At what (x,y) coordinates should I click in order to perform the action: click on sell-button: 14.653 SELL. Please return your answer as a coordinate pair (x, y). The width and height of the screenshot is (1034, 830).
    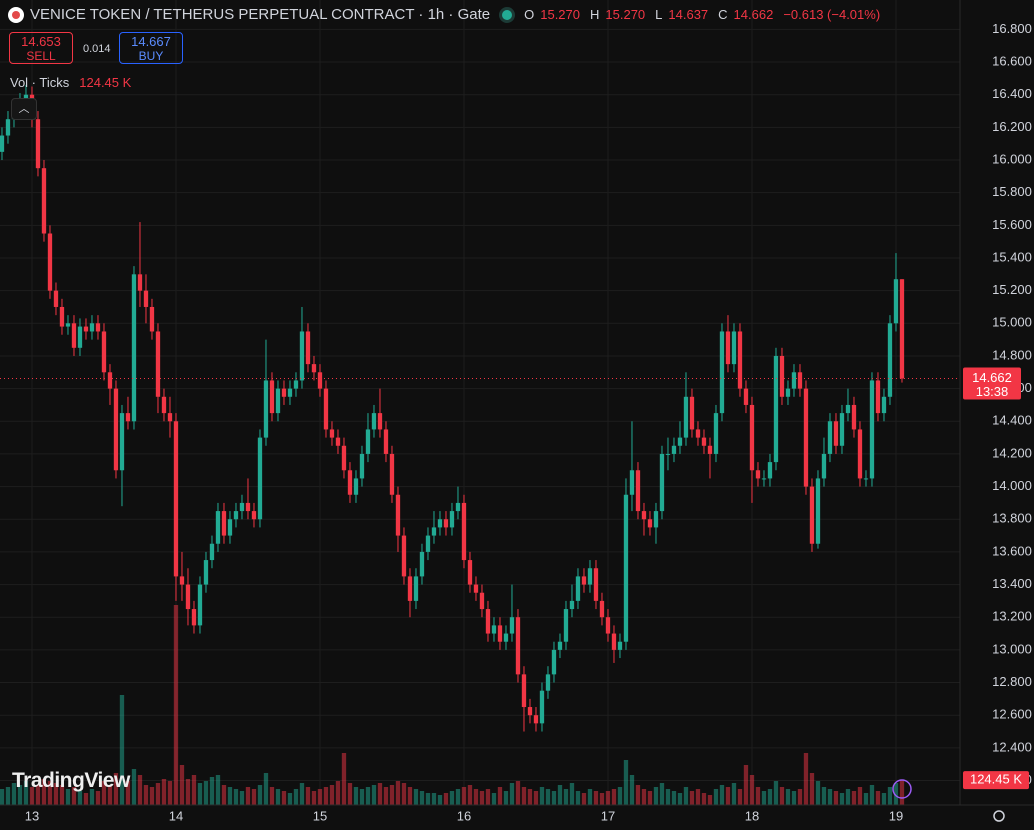
    Looking at the image, I should click on (41, 48).